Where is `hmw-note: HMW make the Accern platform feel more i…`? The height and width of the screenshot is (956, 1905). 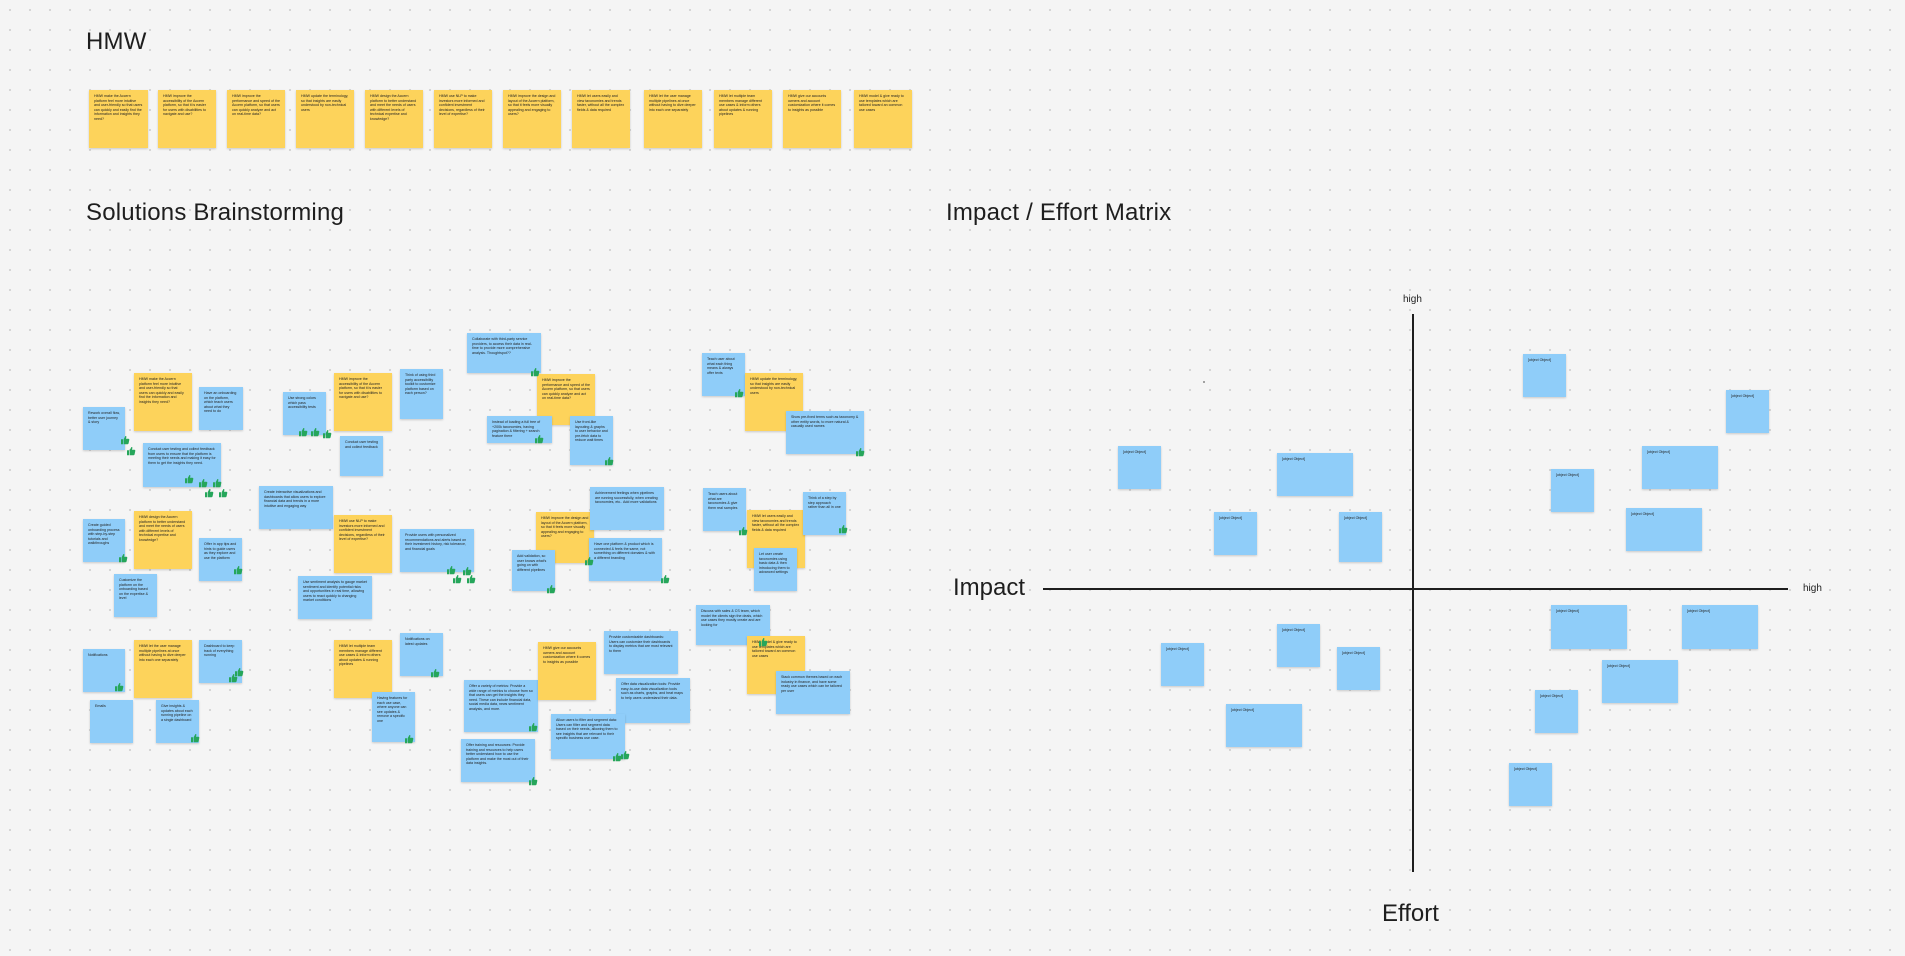 hmw-note: HMW make the Accern platform feel more i… is located at coordinates (118, 119).